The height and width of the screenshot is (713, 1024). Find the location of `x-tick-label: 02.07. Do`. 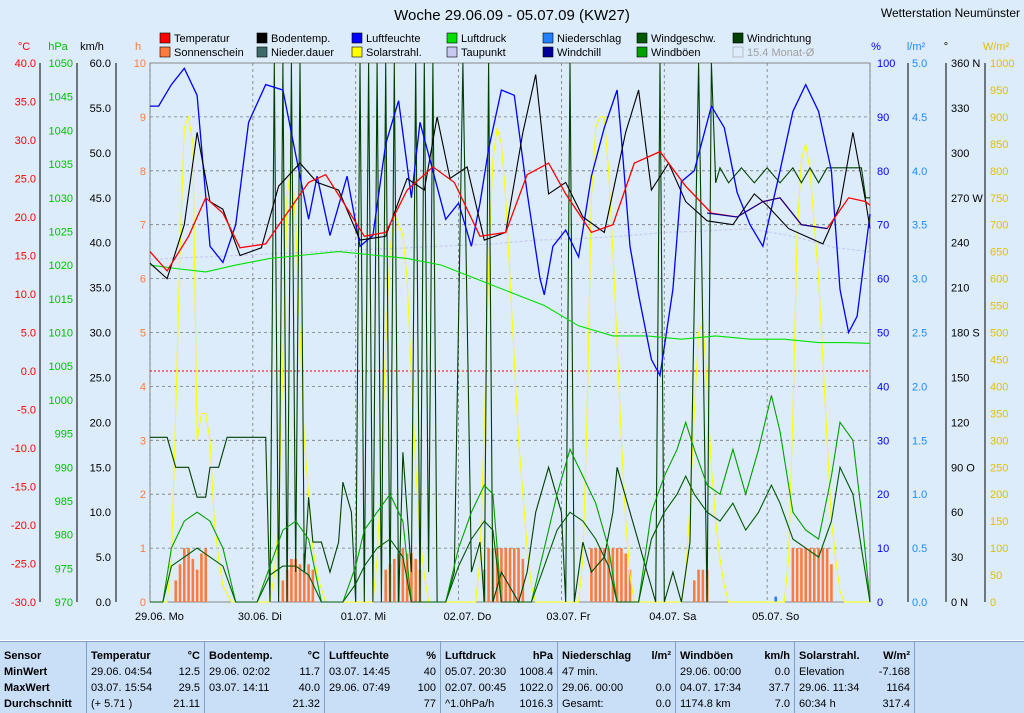

x-tick-label: 02.07. Do is located at coordinates (468, 617).